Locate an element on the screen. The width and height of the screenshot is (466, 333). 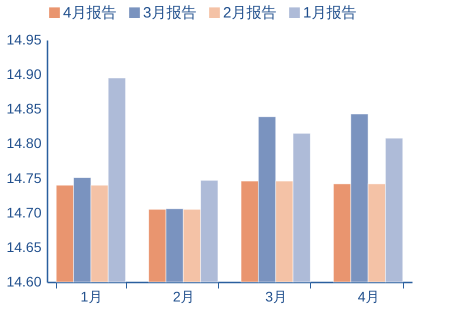
y-tick-label: 14.65 is located at coordinates (24, 246).